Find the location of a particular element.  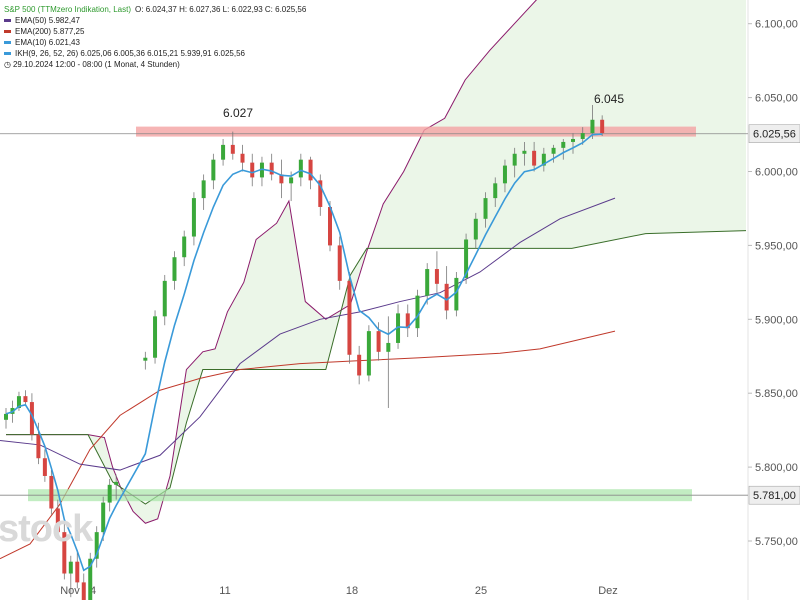

legend-ema50-value: 5.982,47 is located at coordinates (64, 20).